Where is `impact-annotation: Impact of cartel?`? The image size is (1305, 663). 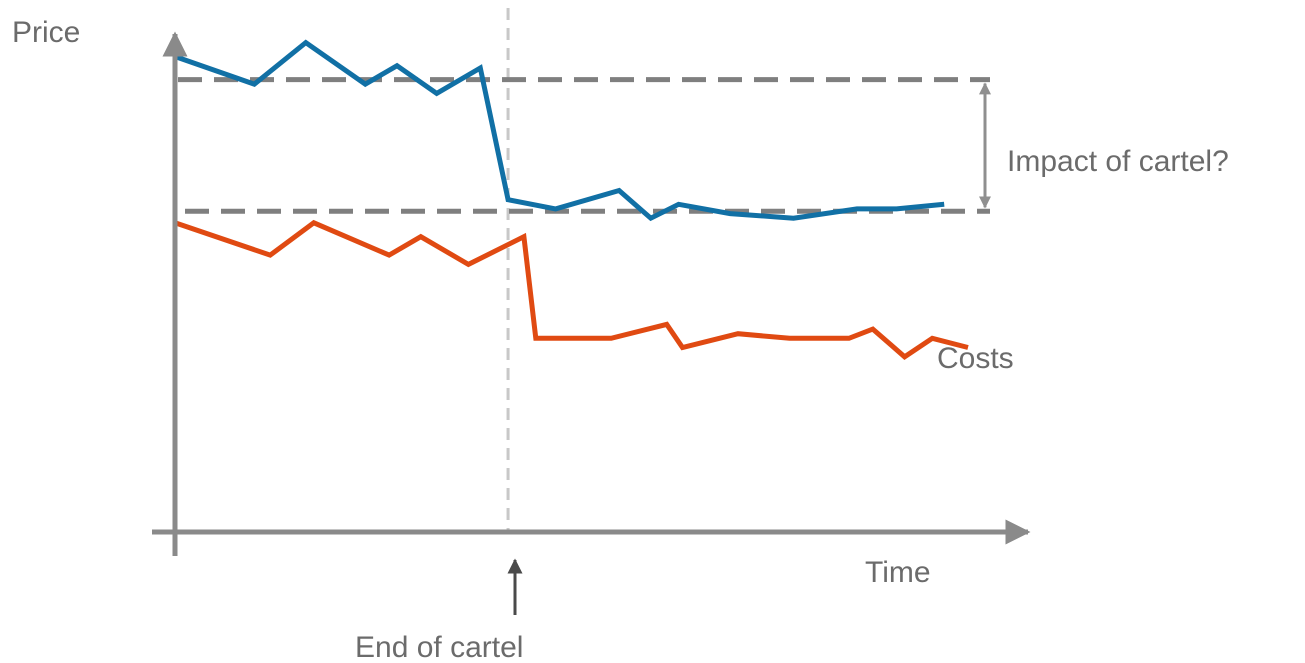
impact-annotation: Impact of cartel? is located at coordinates (1118, 161).